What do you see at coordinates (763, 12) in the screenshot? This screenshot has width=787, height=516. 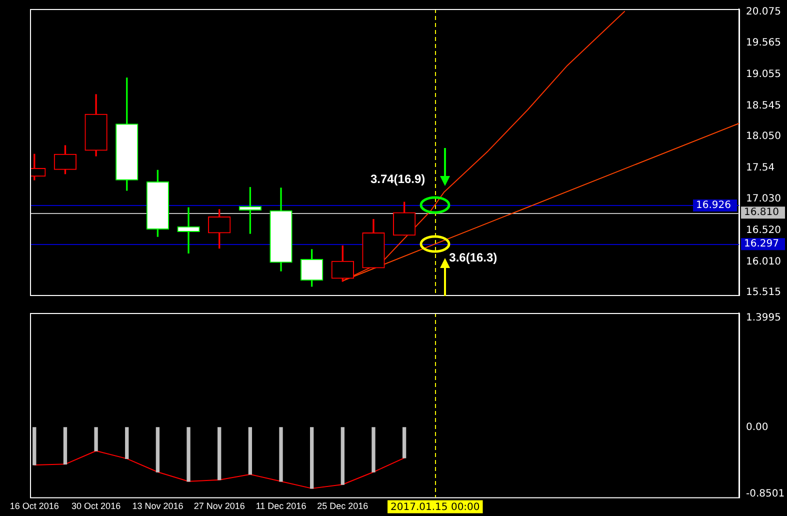 I see `y-tick-label: 20.075` at bounding box center [763, 12].